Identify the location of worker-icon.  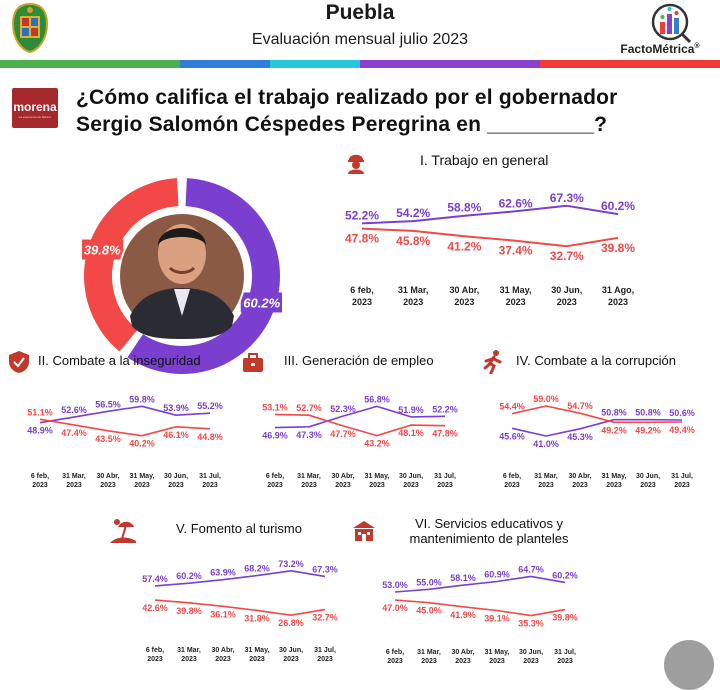
(356, 164).